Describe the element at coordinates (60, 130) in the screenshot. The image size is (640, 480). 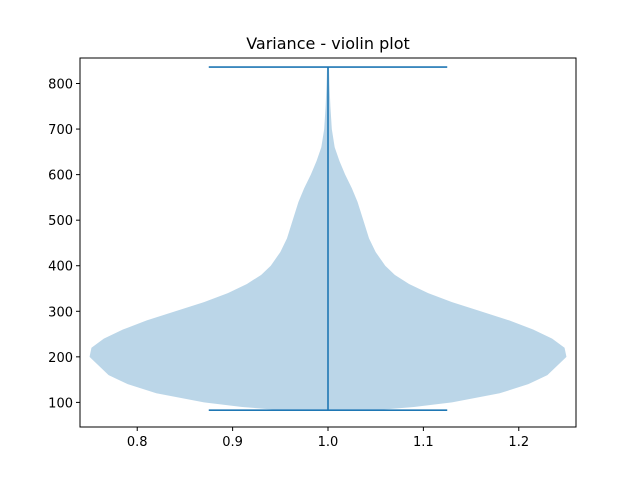
I see `y-tick-label: 700` at that location.